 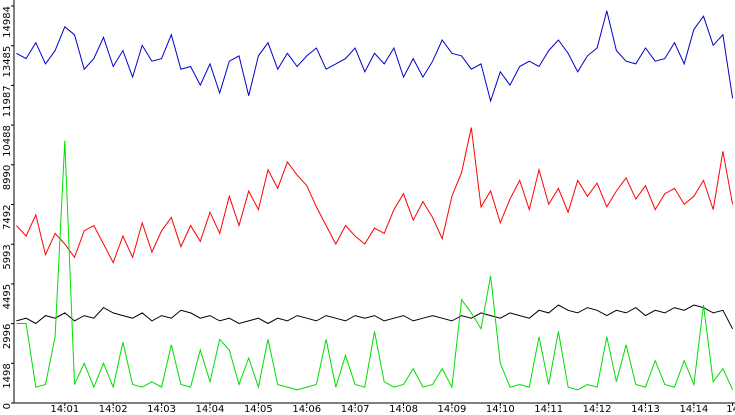 I want to click on y-tick-label: 8990, so click(x=7, y=177).